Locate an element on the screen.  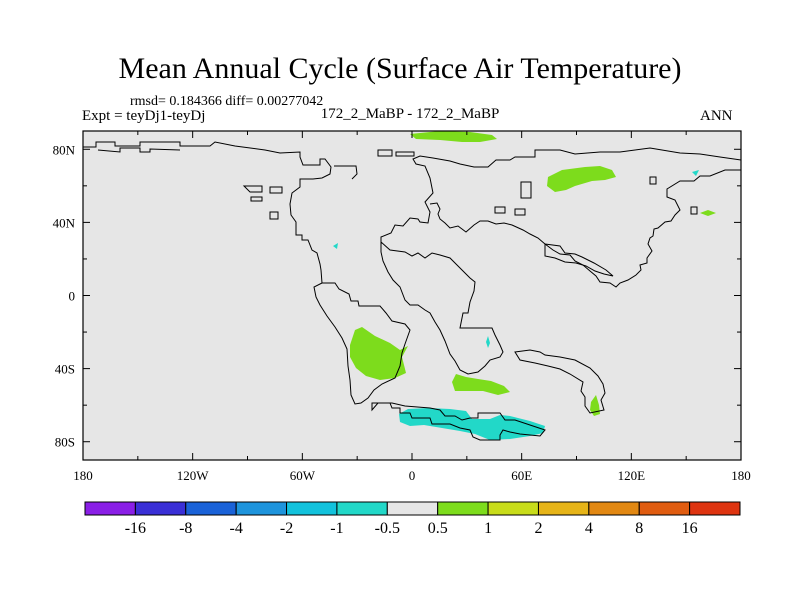
x-tick-label: 0 is located at coordinates (412, 475).